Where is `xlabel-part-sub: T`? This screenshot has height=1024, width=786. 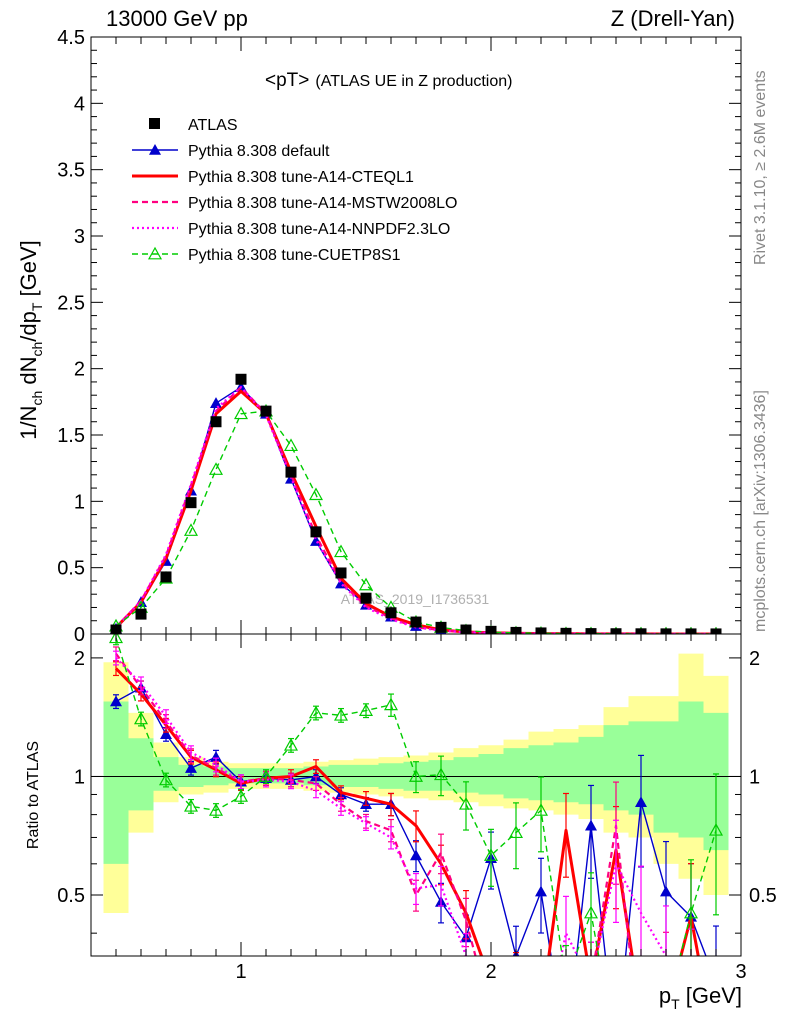 xlabel-part-sub: T is located at coordinates (675, 1004).